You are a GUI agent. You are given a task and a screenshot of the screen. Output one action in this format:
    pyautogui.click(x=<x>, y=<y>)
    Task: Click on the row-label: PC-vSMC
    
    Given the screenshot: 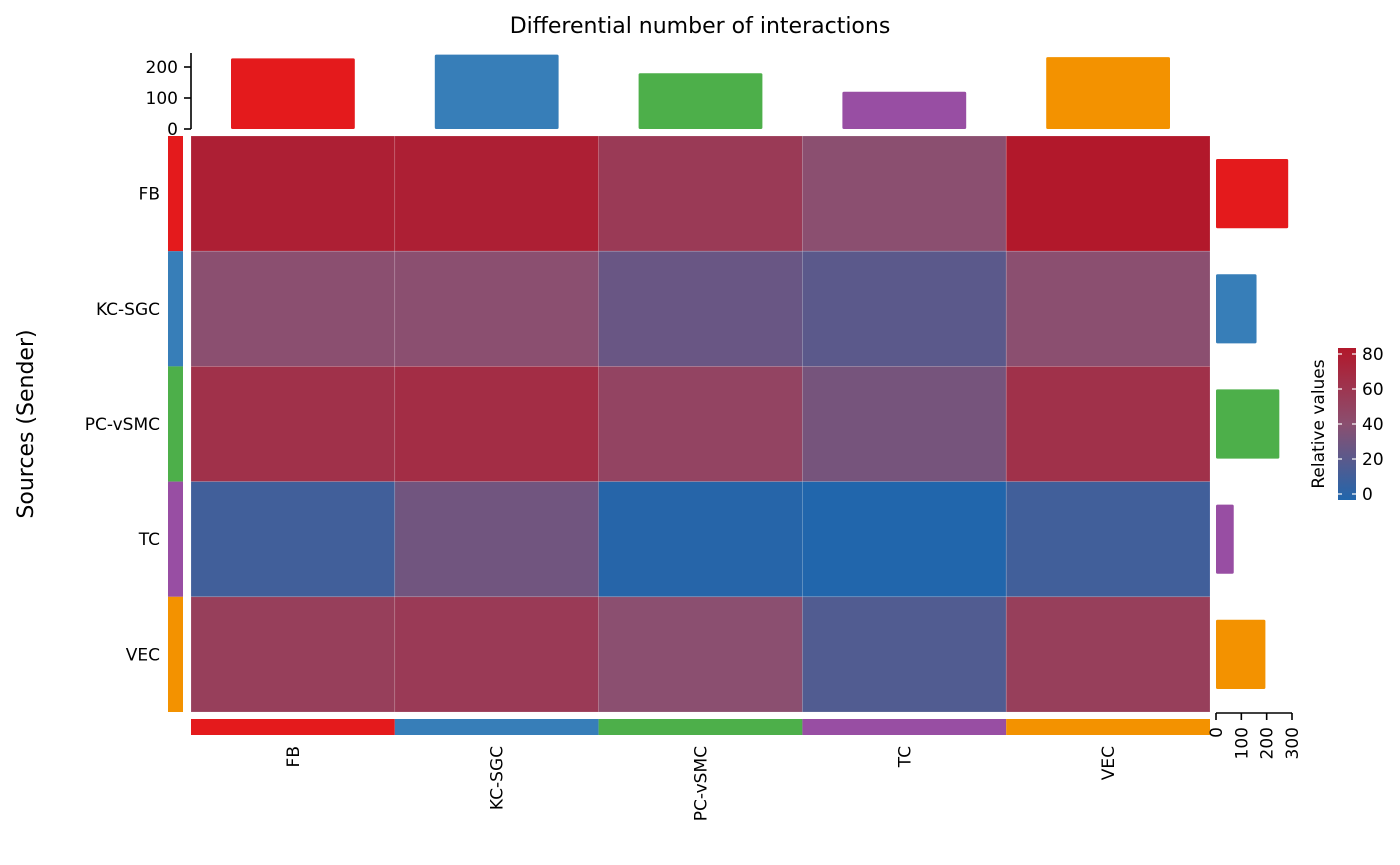 What is the action you would take?
    pyautogui.click(x=122, y=425)
    